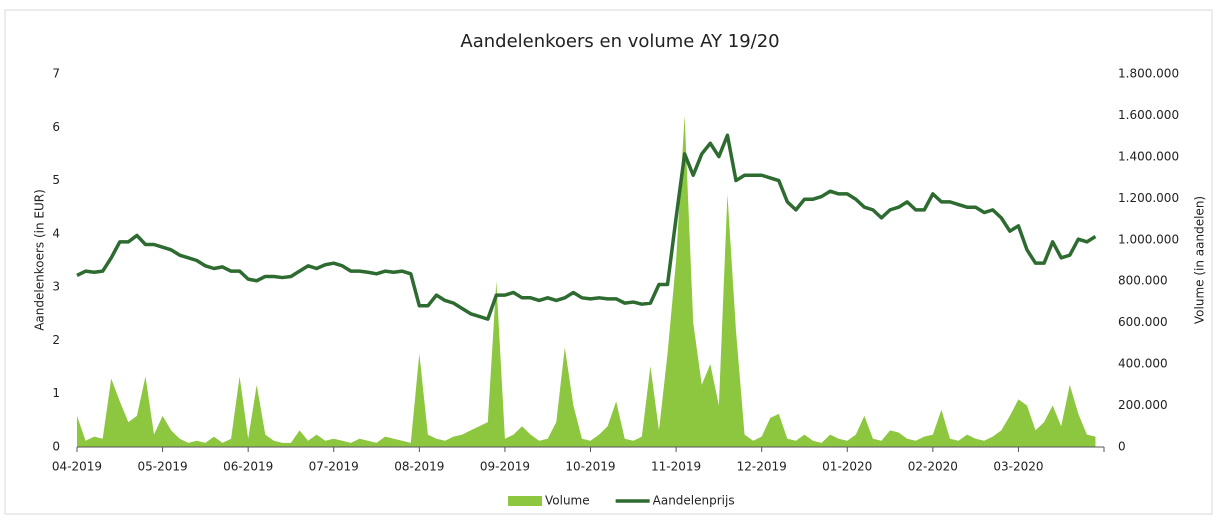 This screenshot has width=1217, height=519. I want to click on x-tick-label: 05-2019, so click(163, 467).